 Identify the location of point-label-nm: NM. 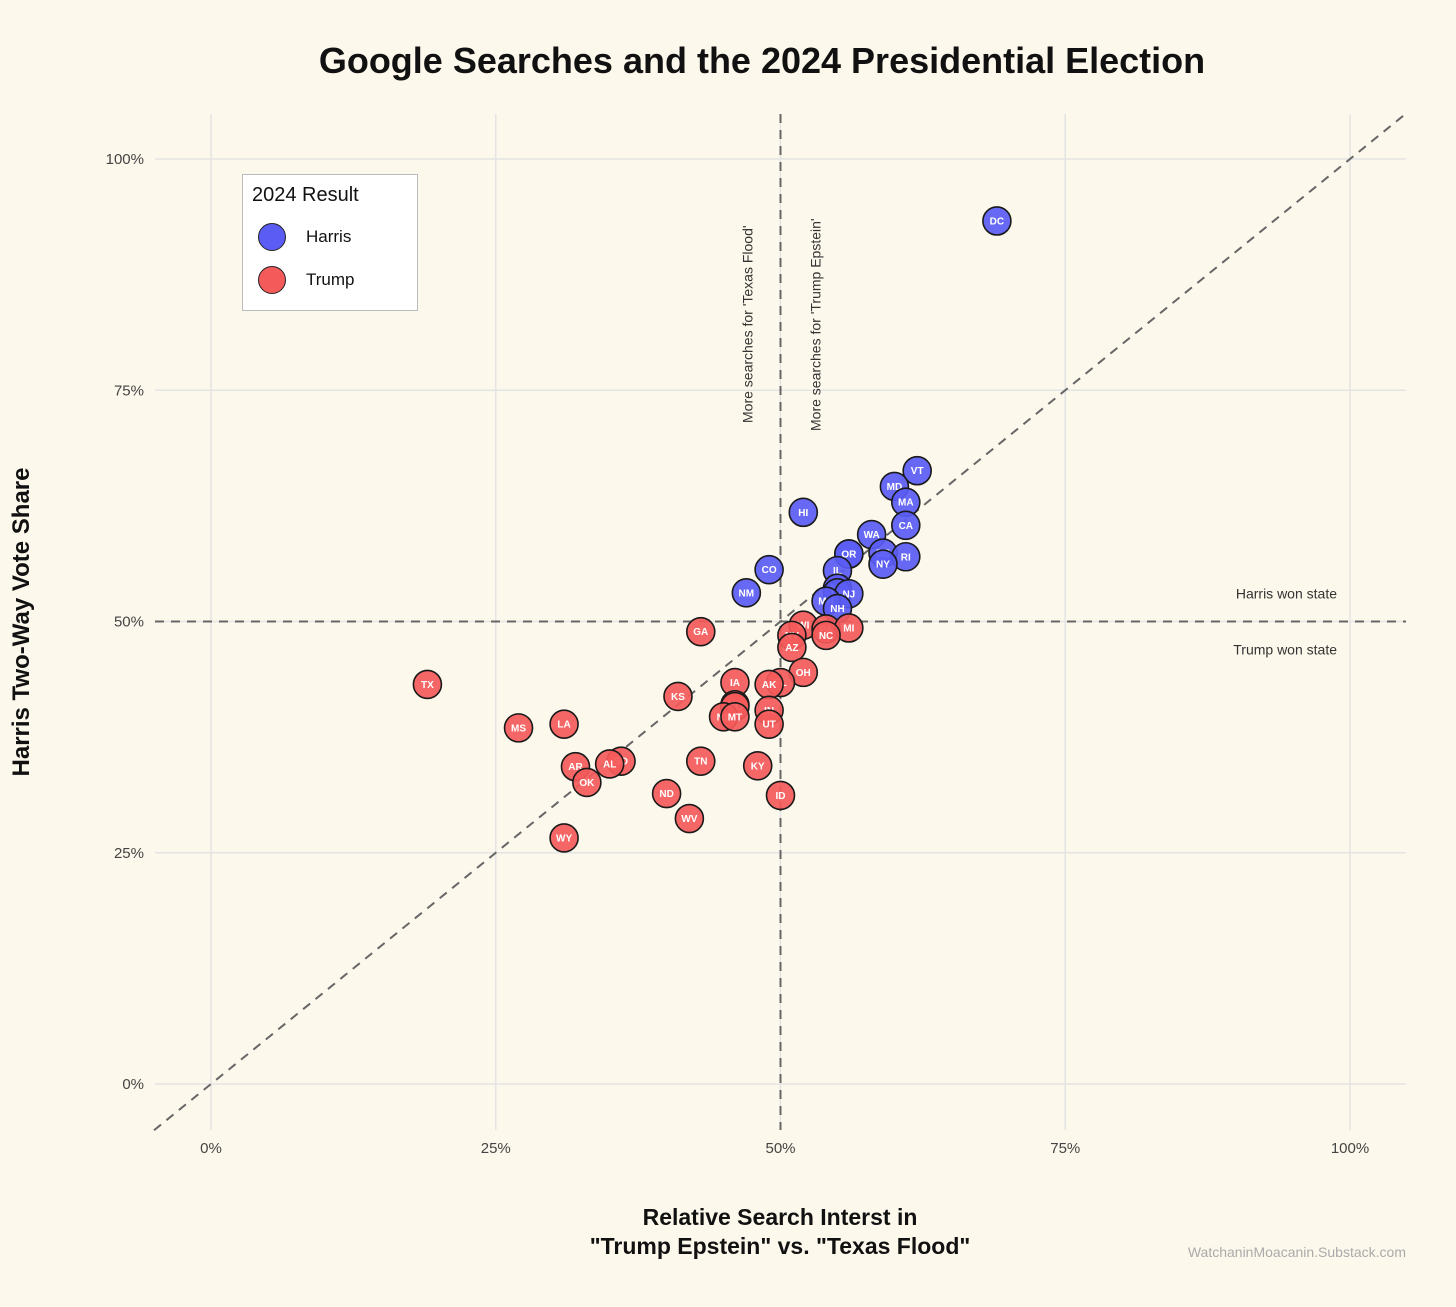
(747, 593).